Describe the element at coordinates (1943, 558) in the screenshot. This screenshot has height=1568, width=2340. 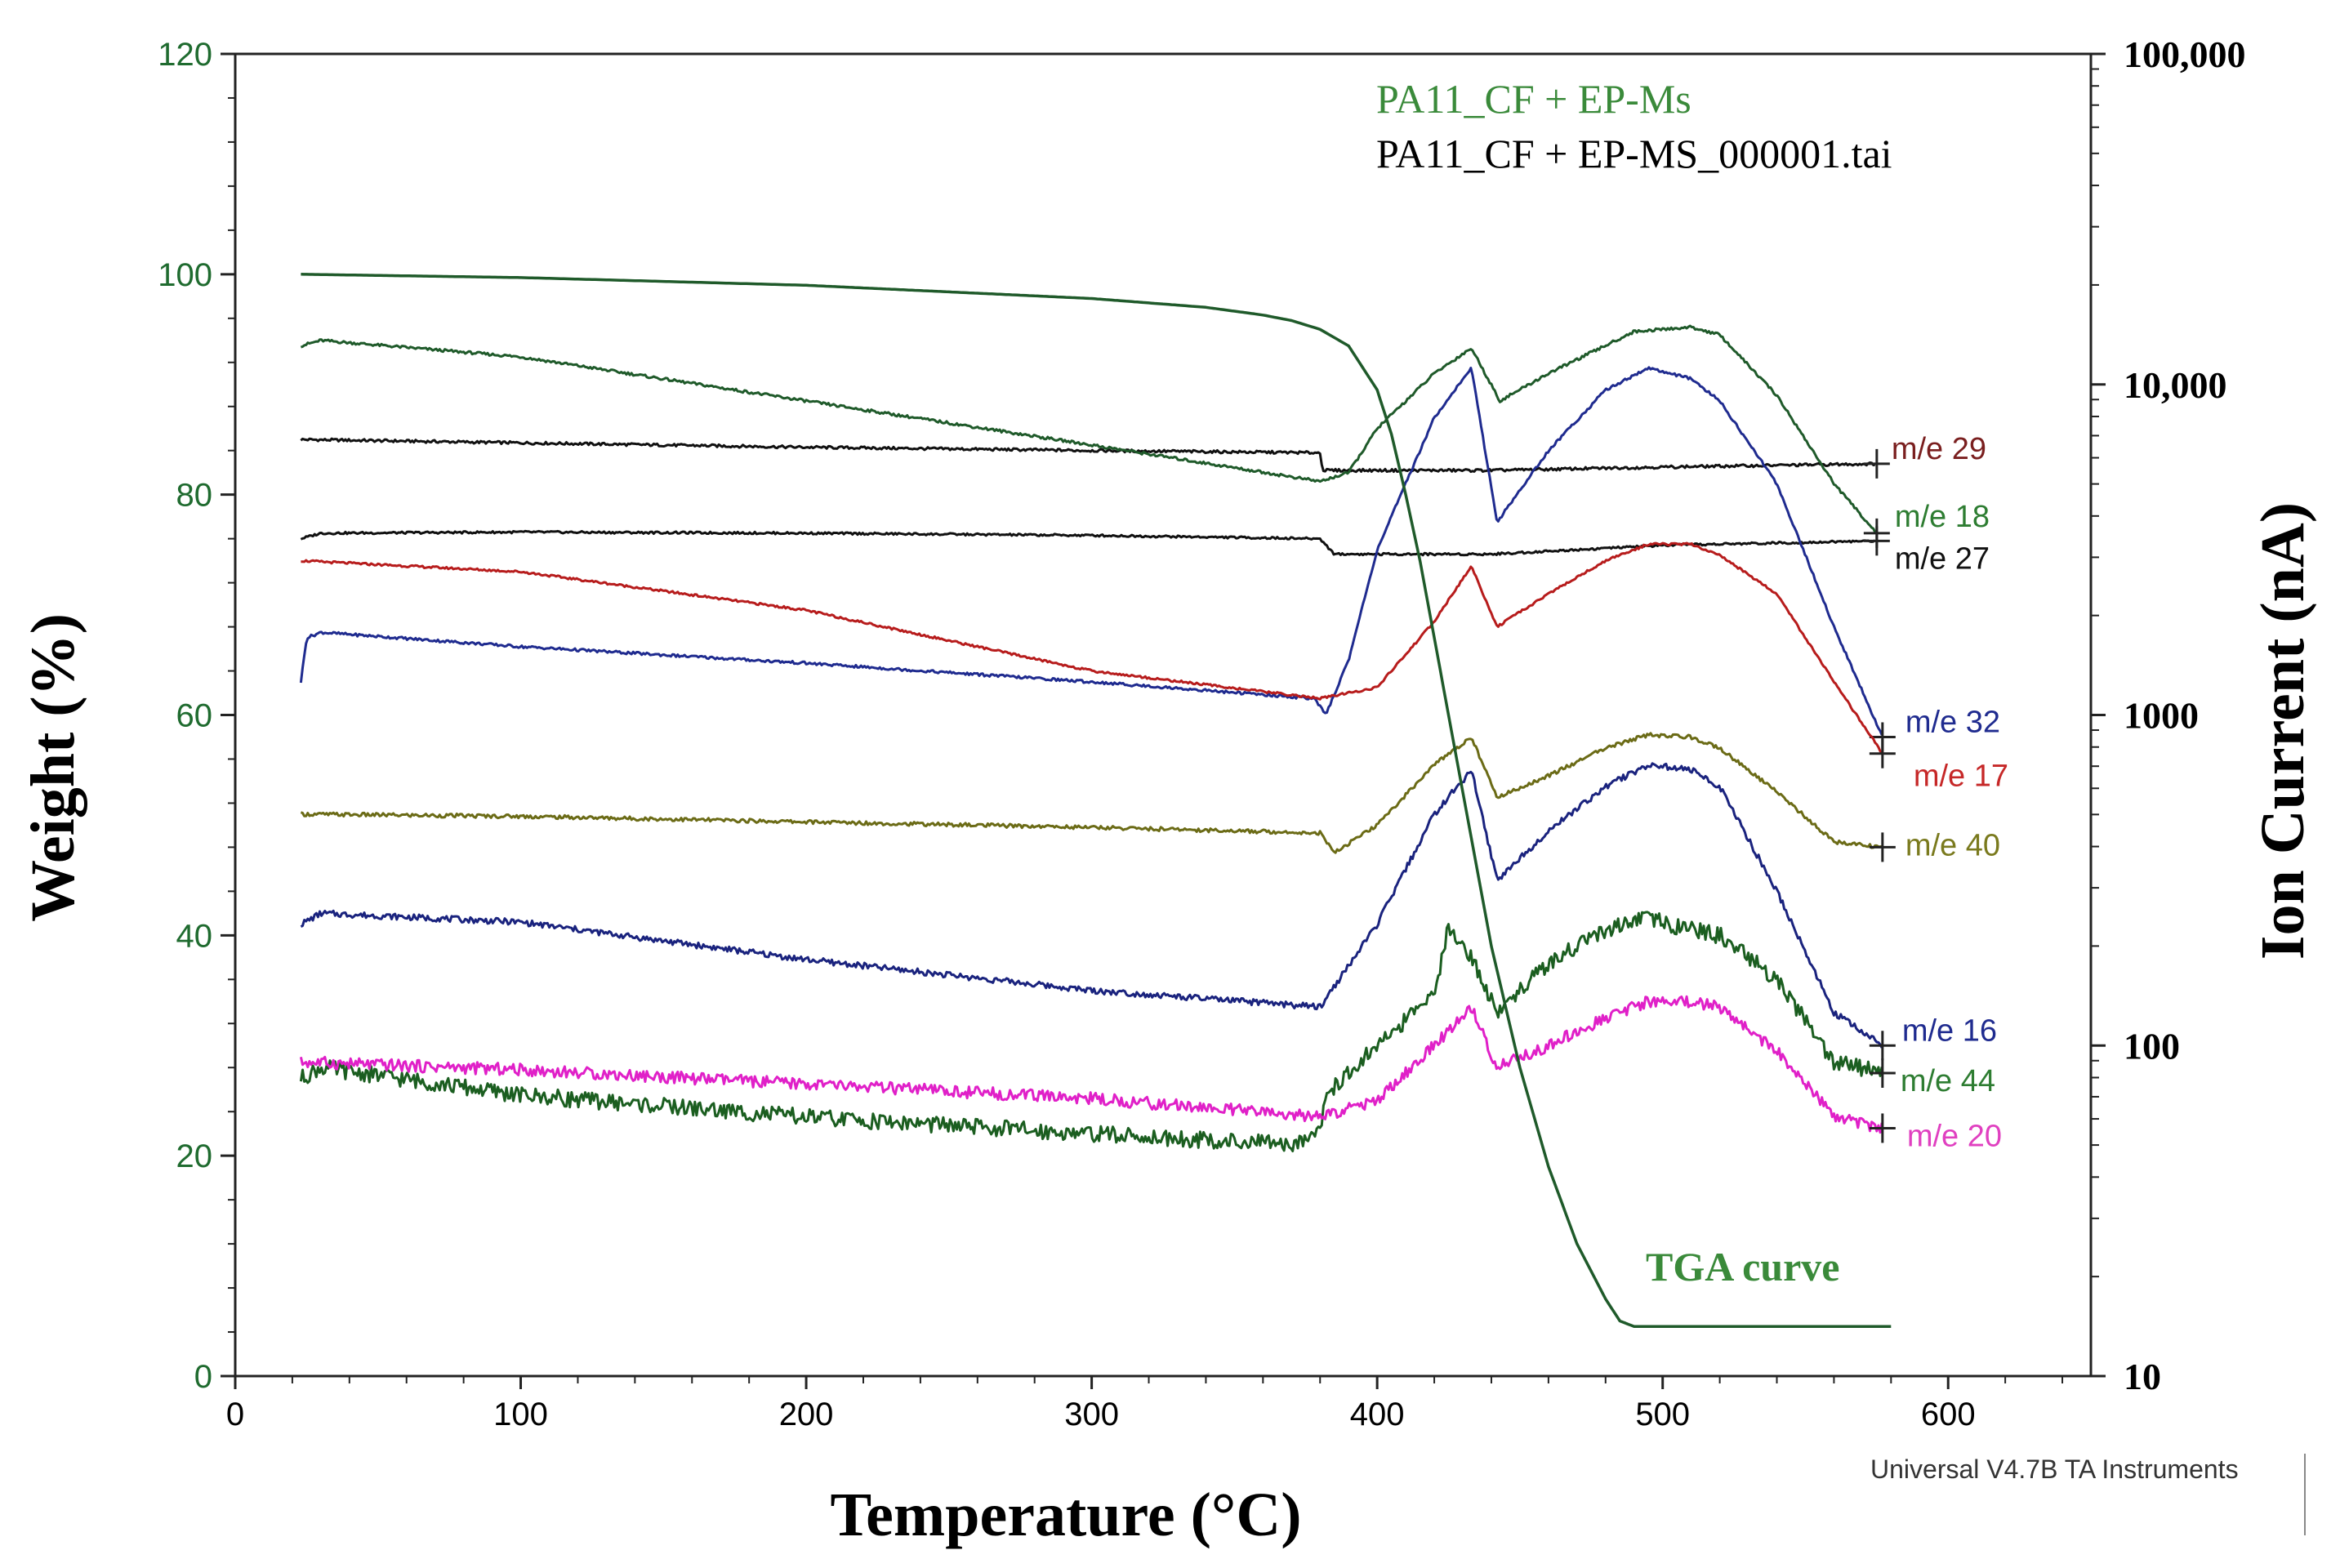
I see `series-label: m/e 27` at that location.